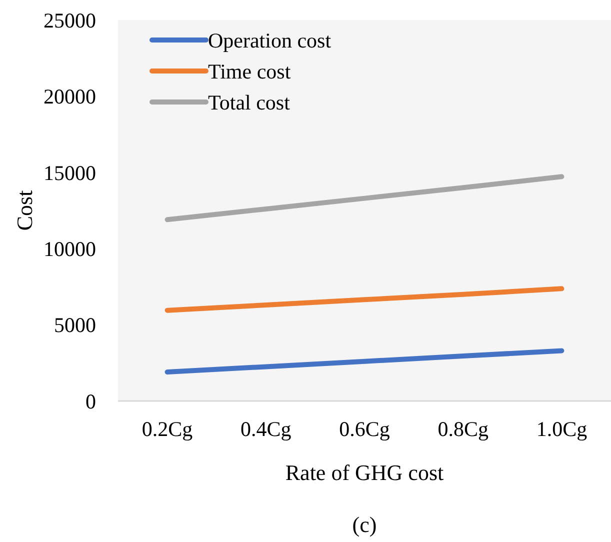 This screenshot has width=611, height=542. I want to click on x-tick-label: 0.4Cg, so click(266, 429).